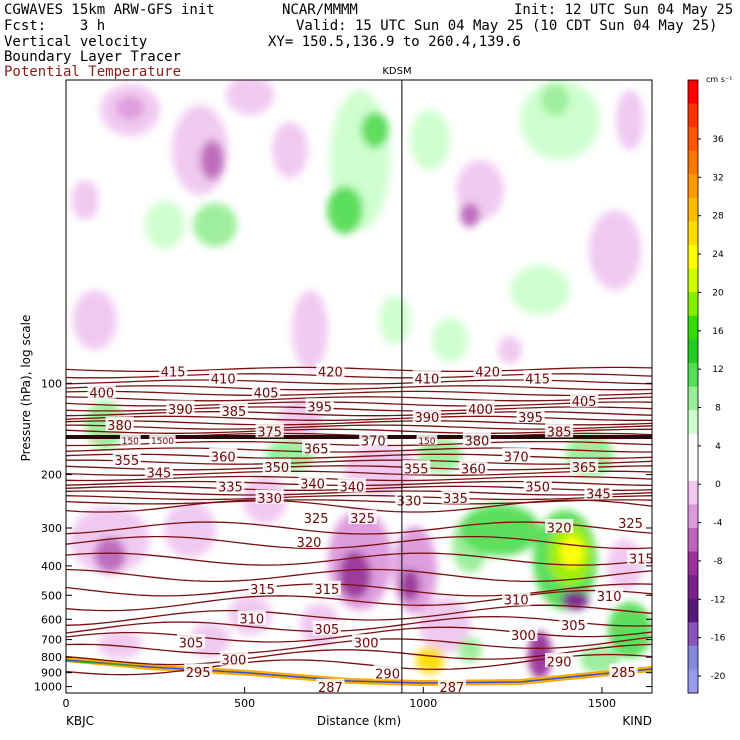 The width and height of the screenshot is (740, 740). I want to click on theta-label-54: 290, so click(559, 662).